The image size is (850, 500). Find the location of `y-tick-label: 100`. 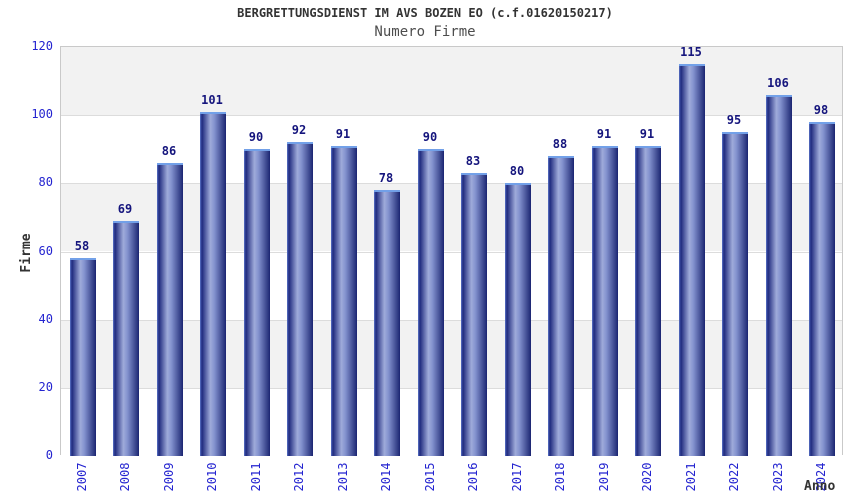

y-tick-label: 100 is located at coordinates (42, 114).